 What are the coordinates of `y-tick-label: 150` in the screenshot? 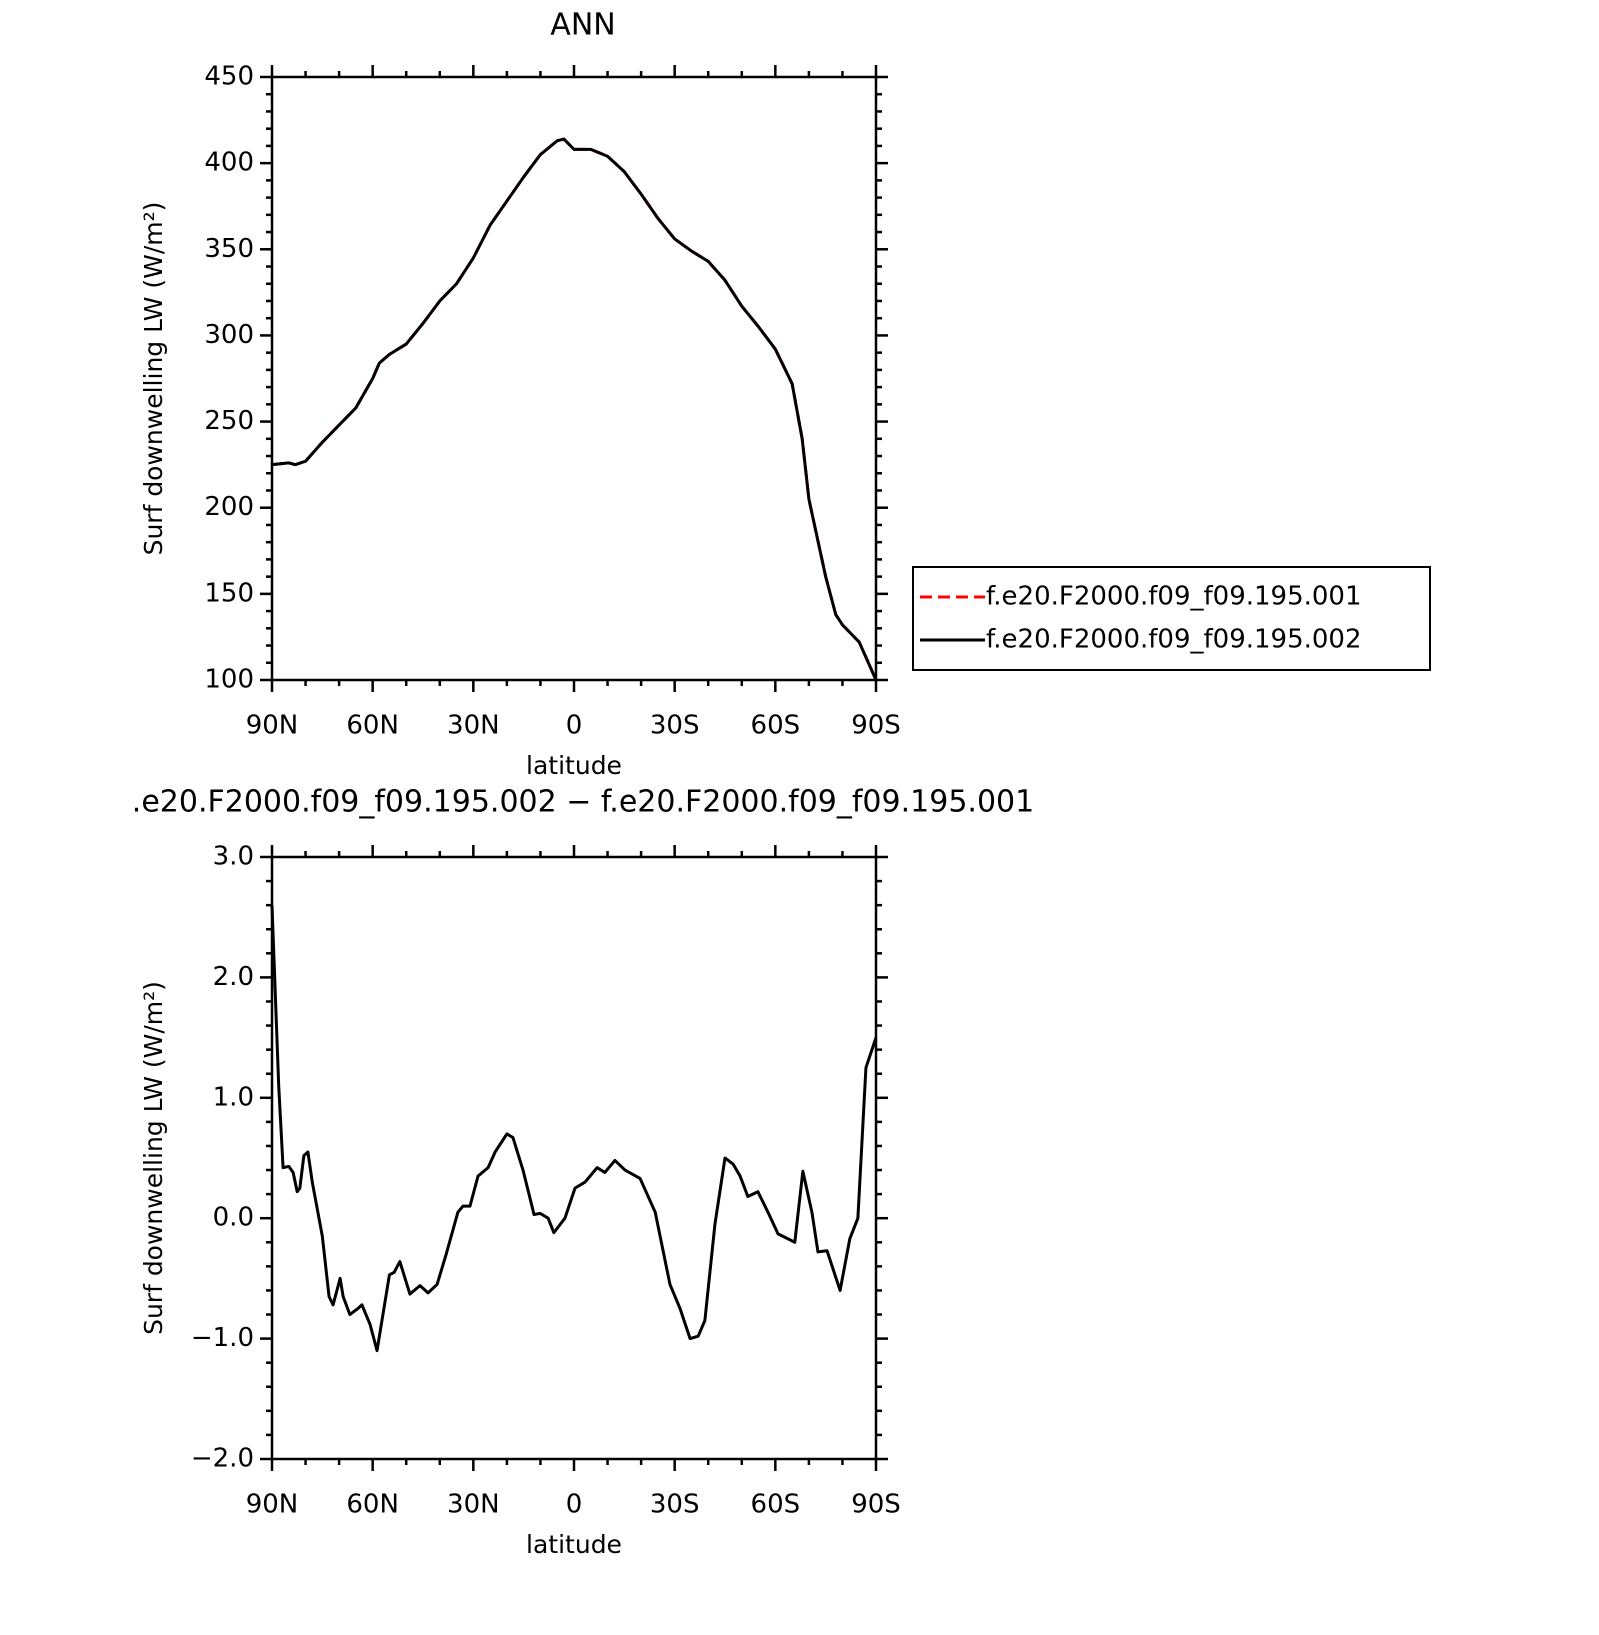 It's located at (229, 593).